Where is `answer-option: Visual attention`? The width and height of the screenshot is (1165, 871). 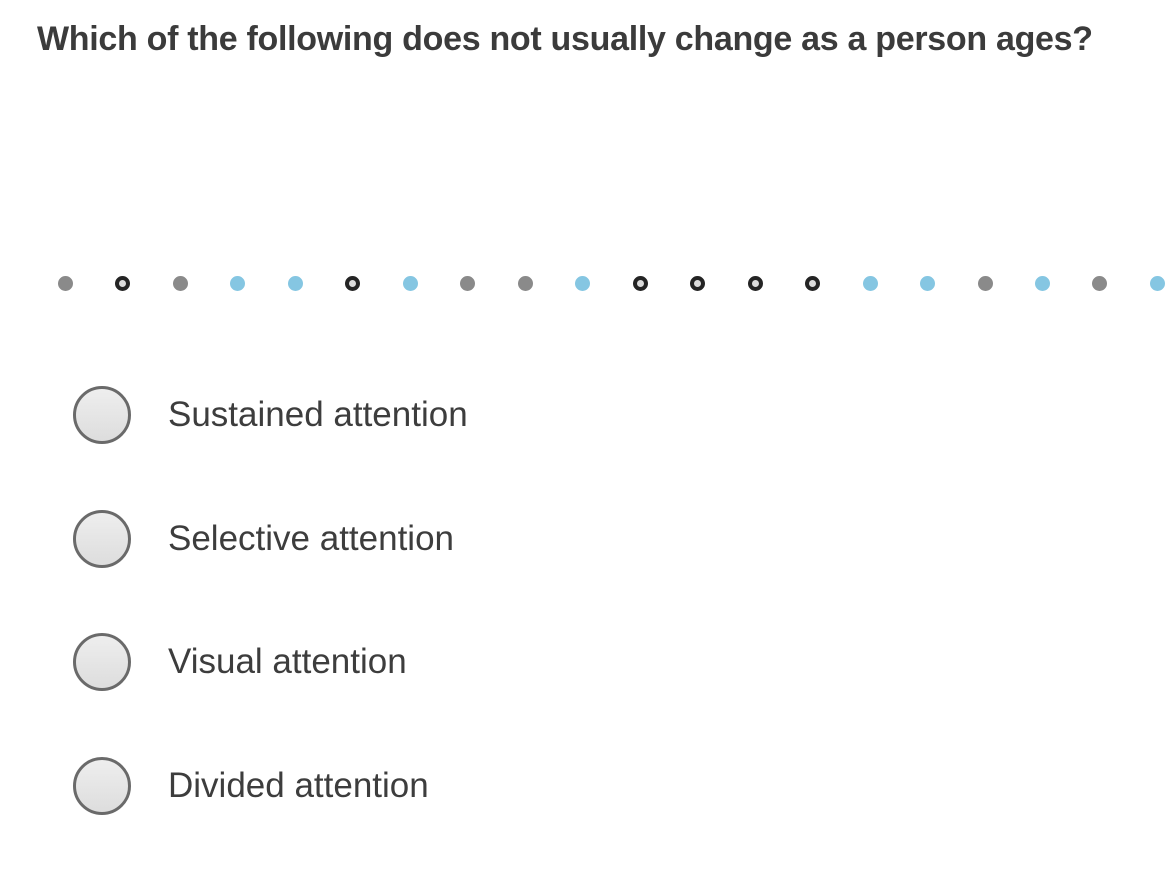
answer-option: Visual attention is located at coordinates (270, 662).